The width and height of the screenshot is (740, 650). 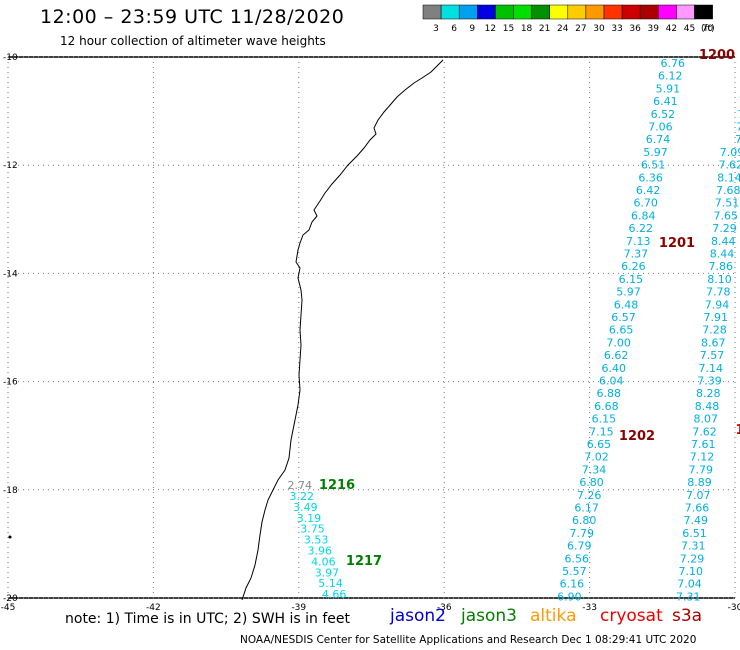 I want to click on wave-height-label: 6.12, so click(x=670, y=76).